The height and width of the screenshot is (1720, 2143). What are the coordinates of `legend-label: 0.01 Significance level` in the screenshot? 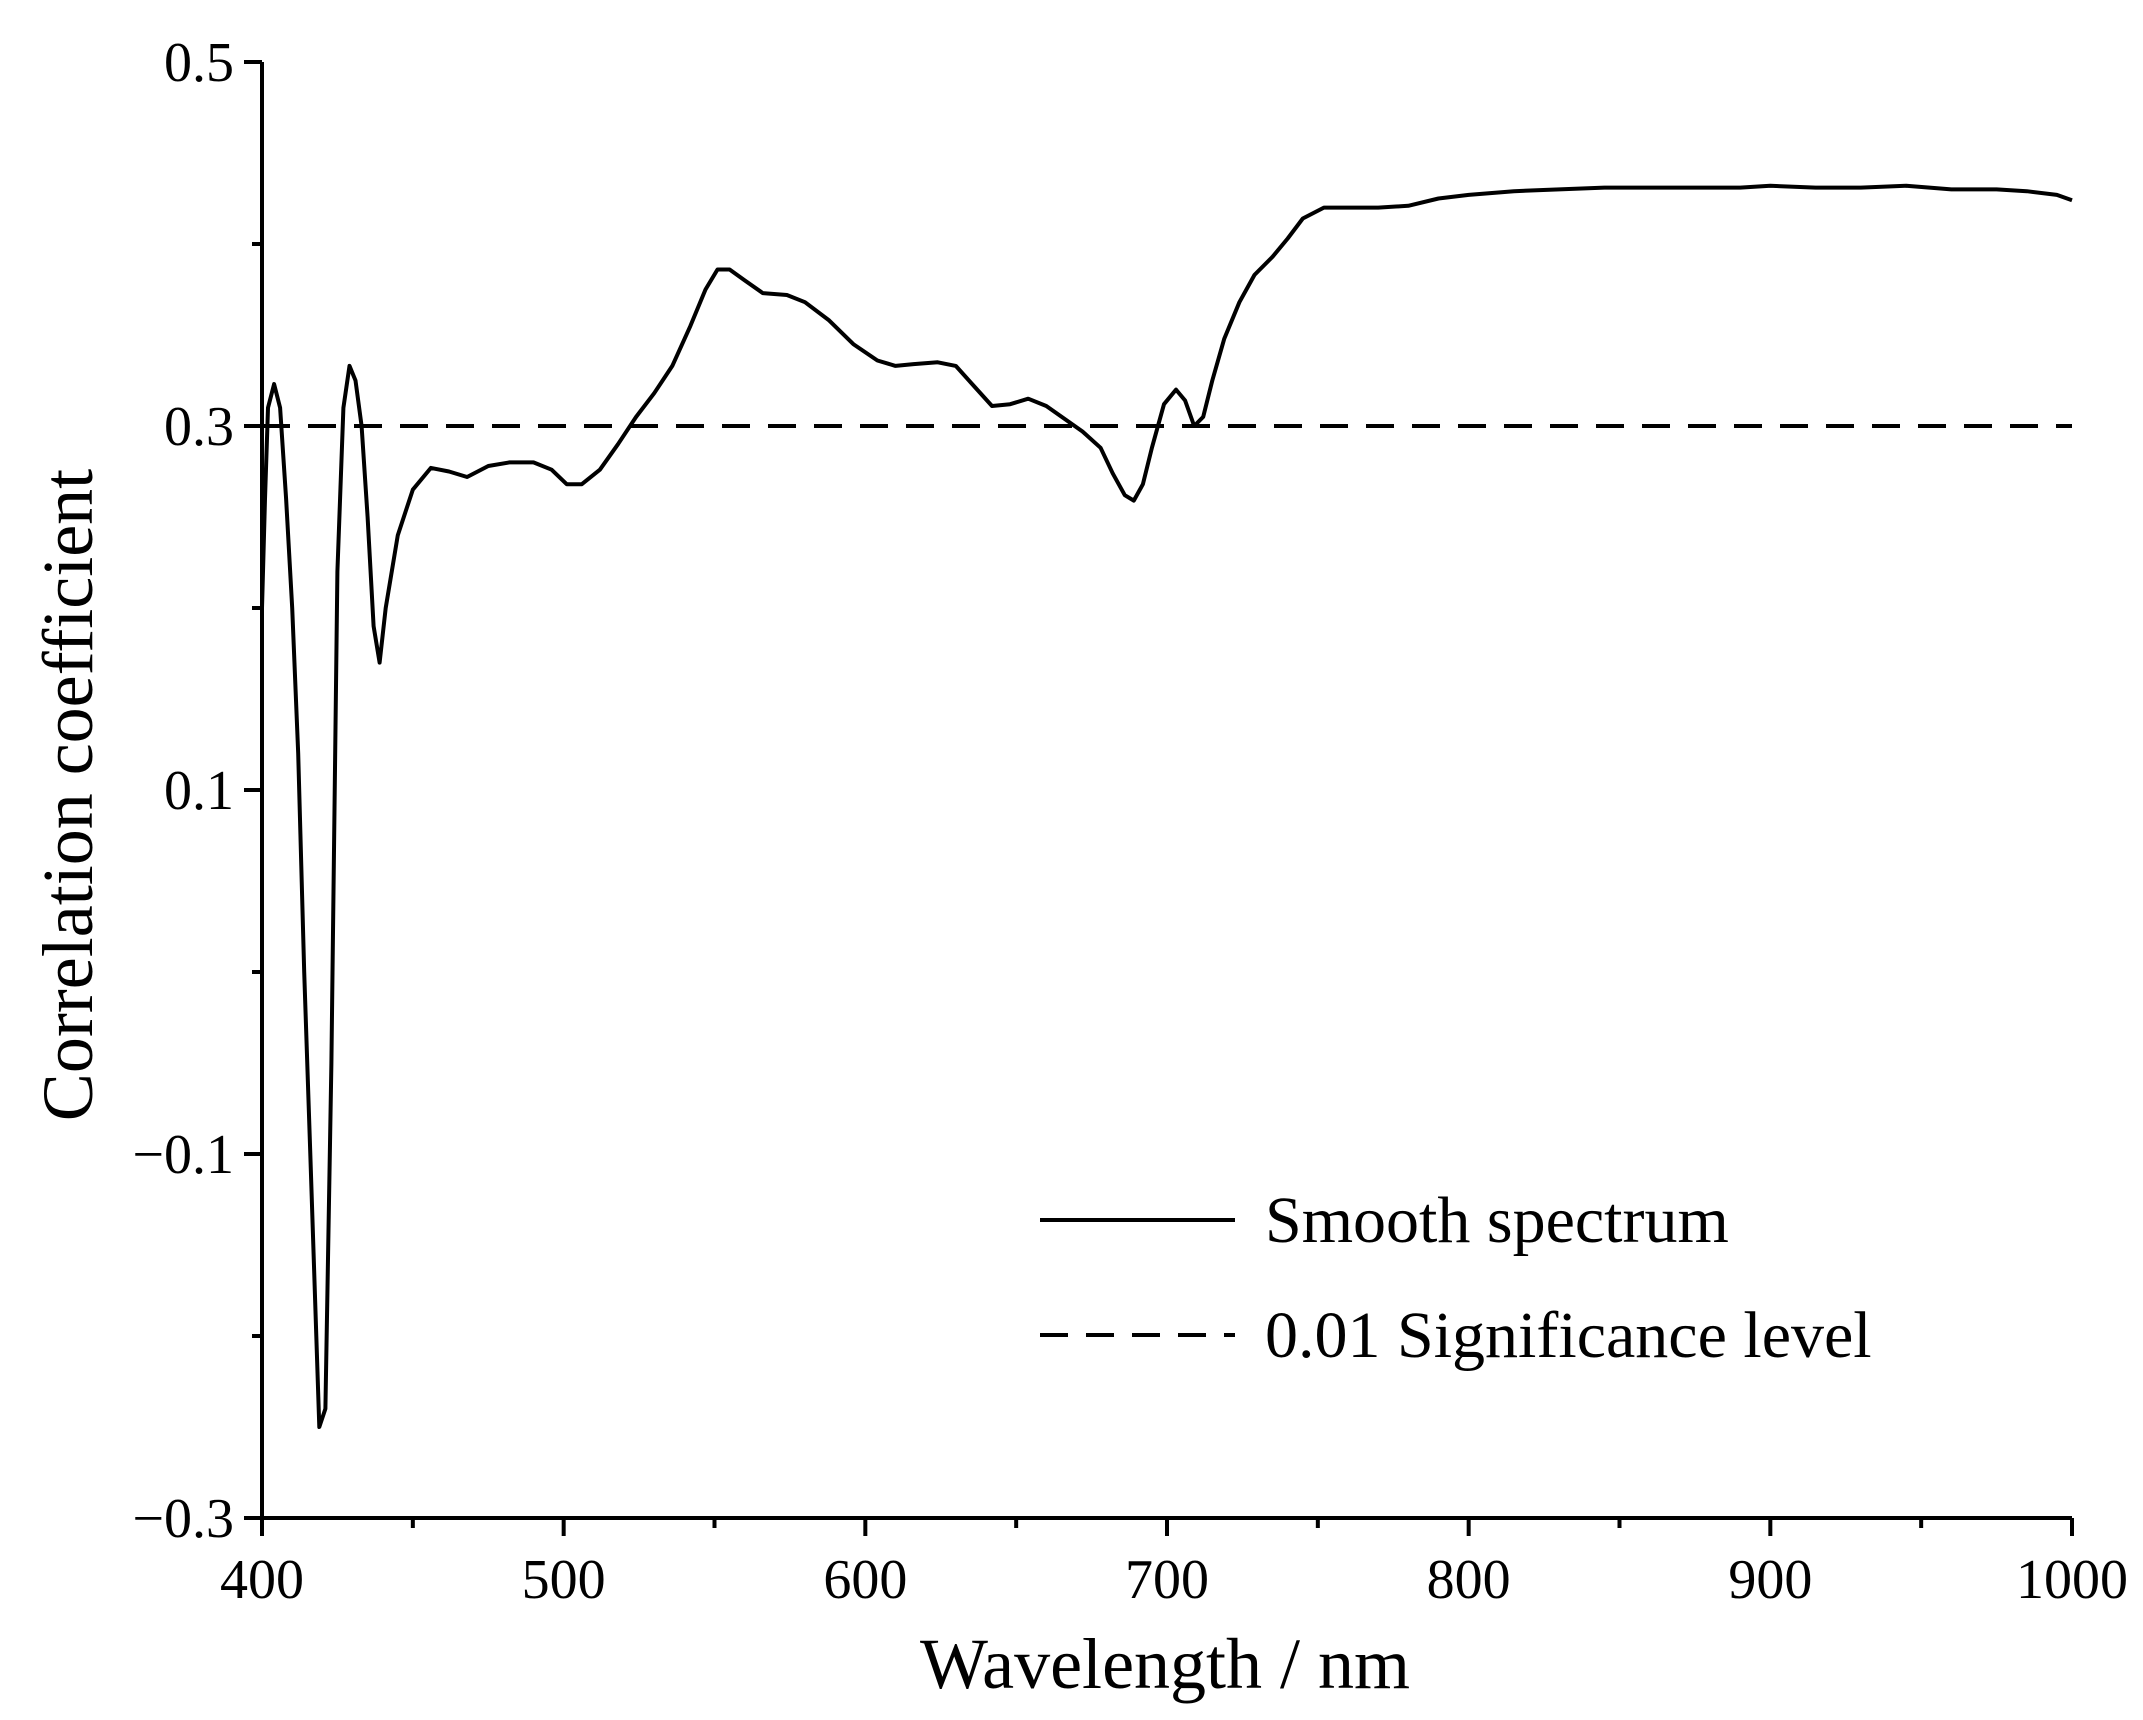 It's located at (1568, 1335).